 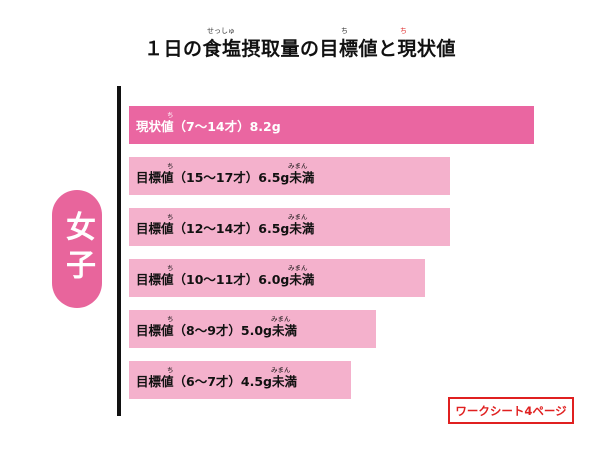 I want to click on chart-title: １日の食塩摂取量の目標値と現状値, so click(x=300, y=47).